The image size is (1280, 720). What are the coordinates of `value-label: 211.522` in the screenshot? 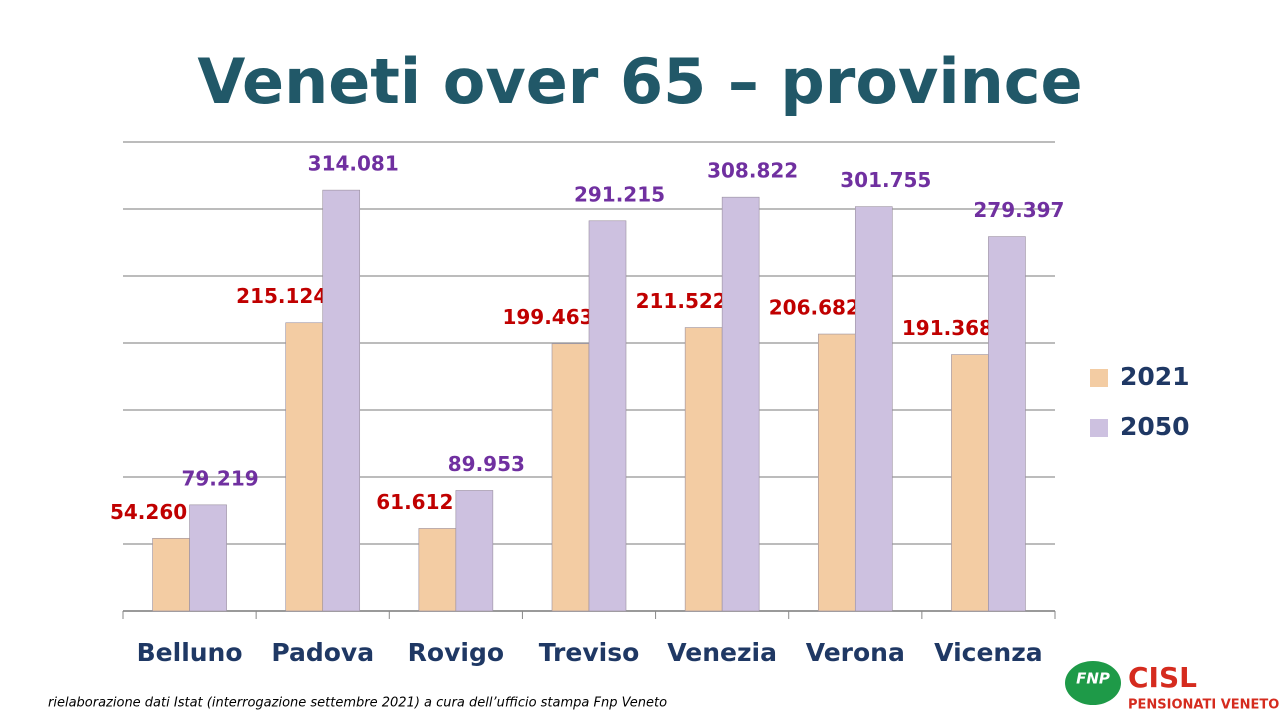 It's located at (681, 301).